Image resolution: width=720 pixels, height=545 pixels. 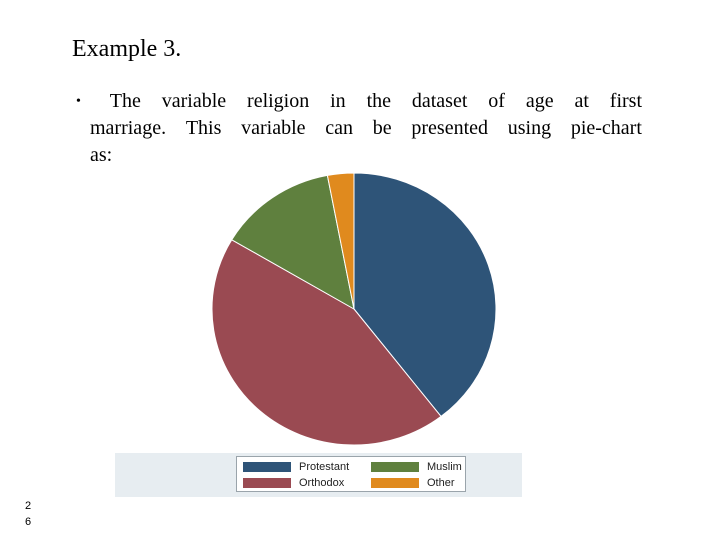 I want to click on bullet-word: This, so click(x=203, y=128).